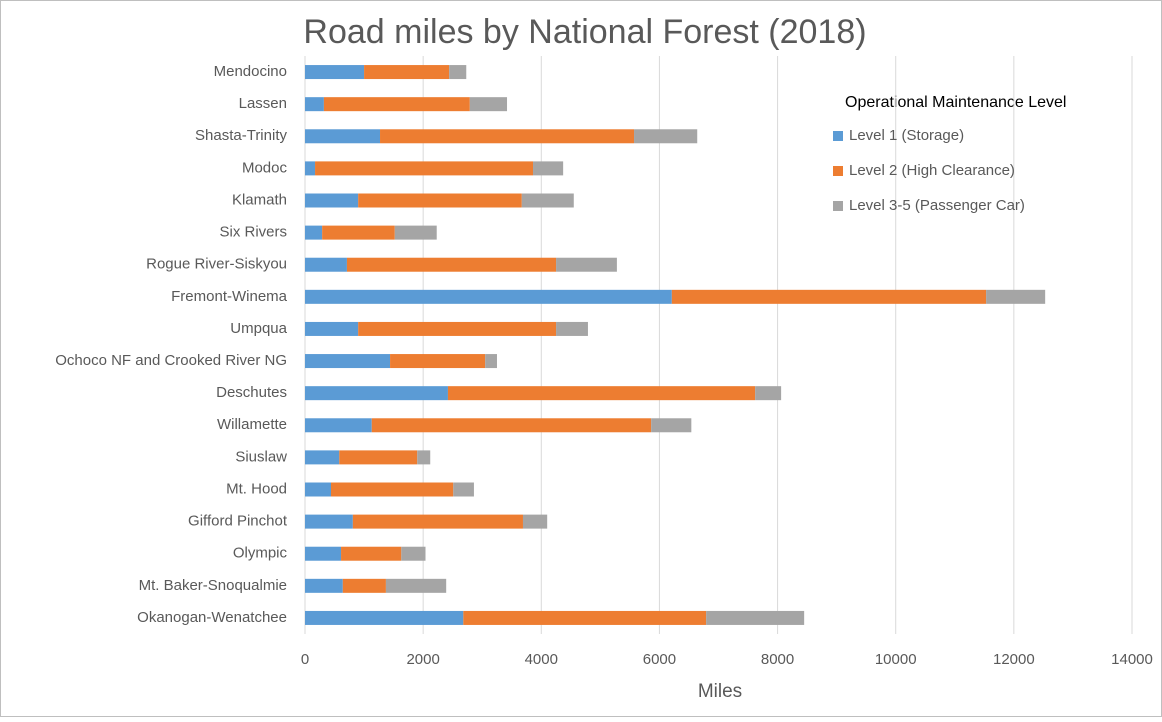  I want to click on x-tick-label: 10000, so click(896, 659).